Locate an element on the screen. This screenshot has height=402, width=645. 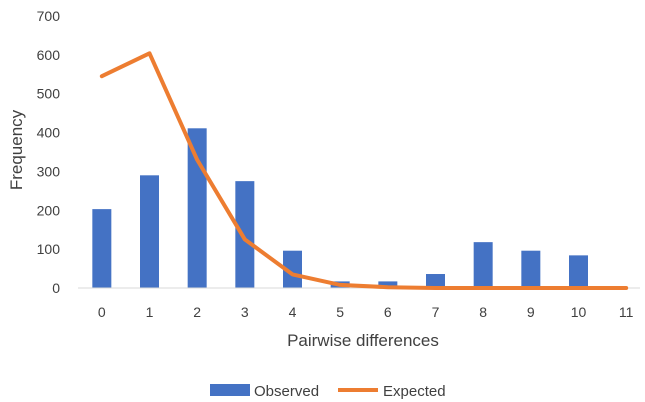
x-tick-label: 7 is located at coordinates (436, 312).